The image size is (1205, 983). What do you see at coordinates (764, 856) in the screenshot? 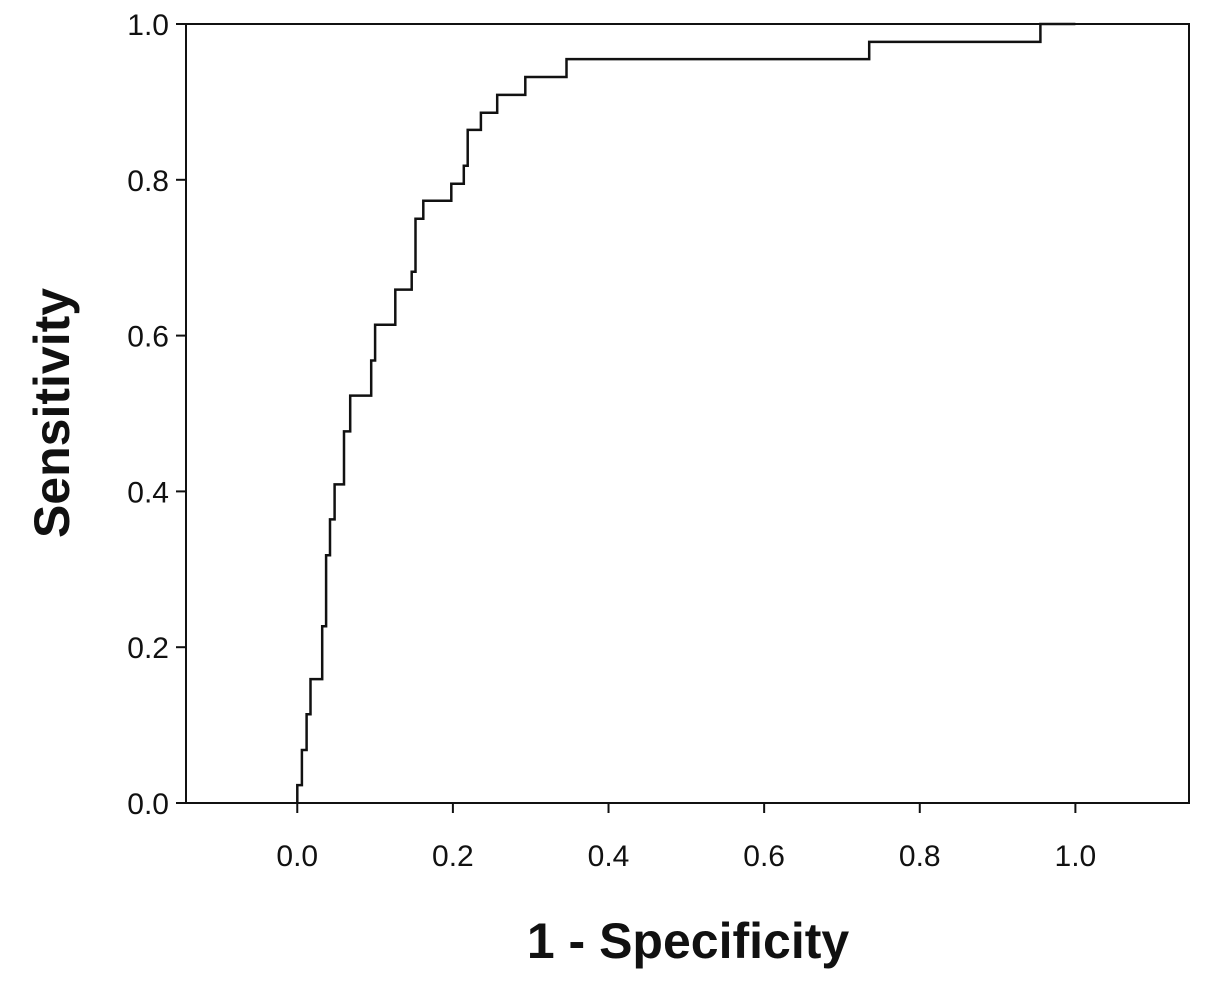
I see `x-tick-label: 0.6` at bounding box center [764, 856].